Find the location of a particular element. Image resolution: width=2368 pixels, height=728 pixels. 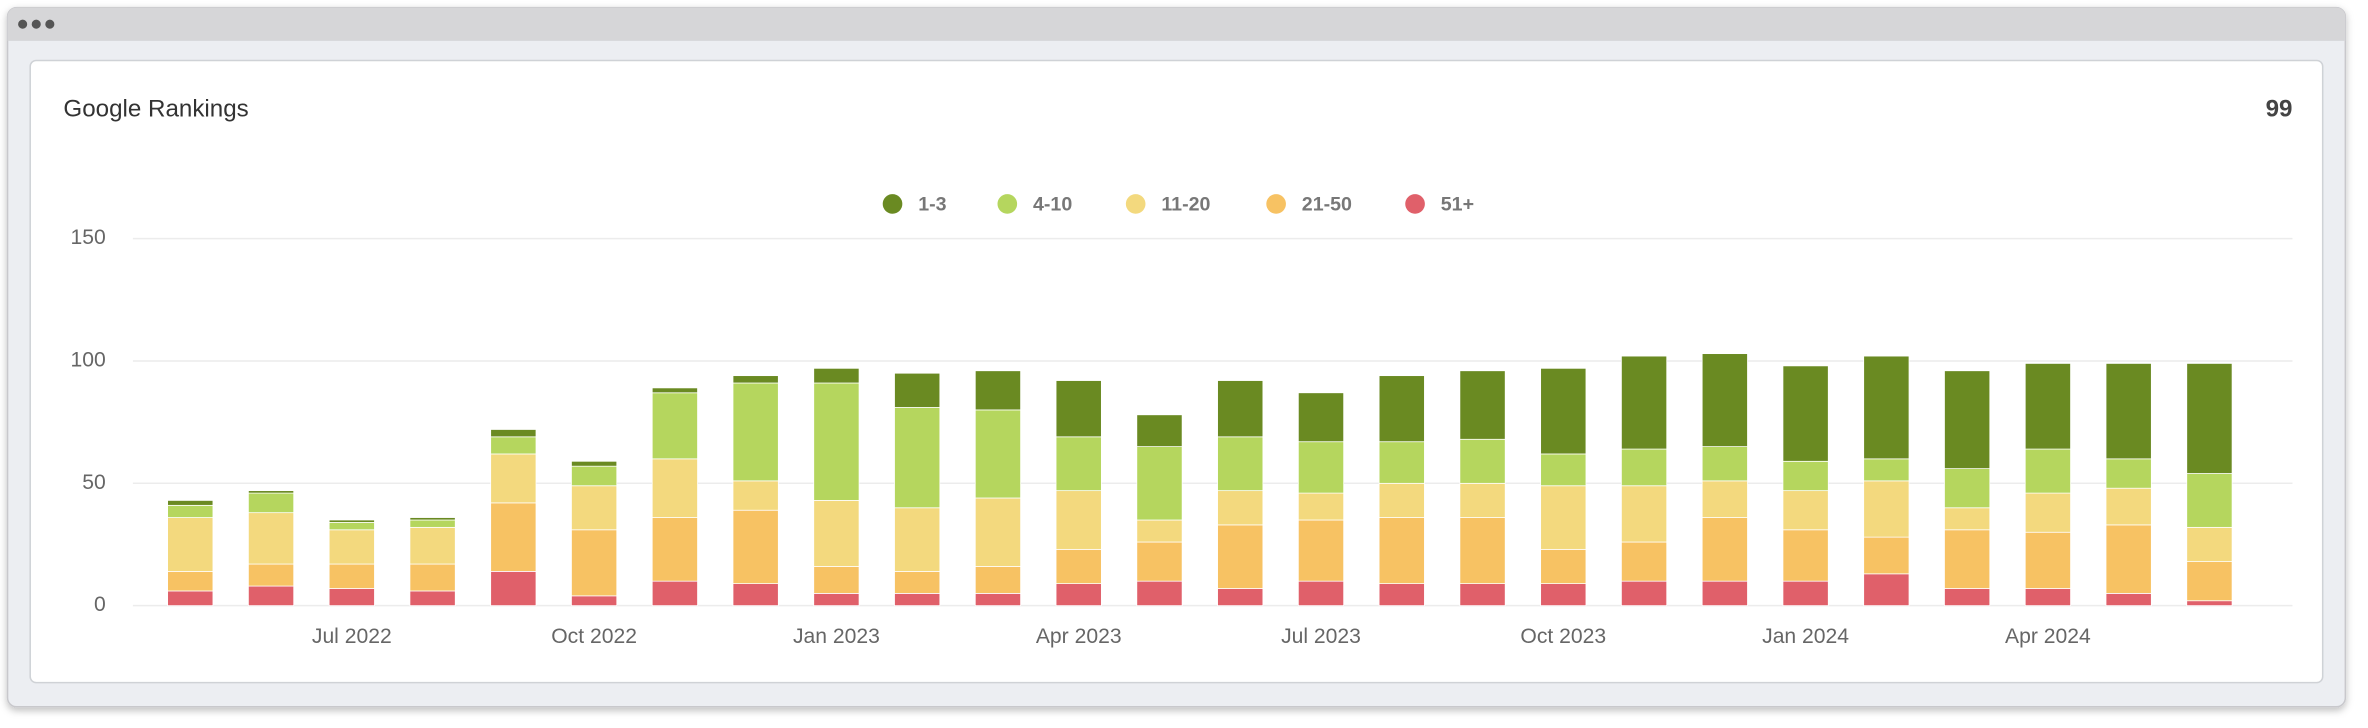

x-tick-label: Oct 2022 is located at coordinates (594, 636).